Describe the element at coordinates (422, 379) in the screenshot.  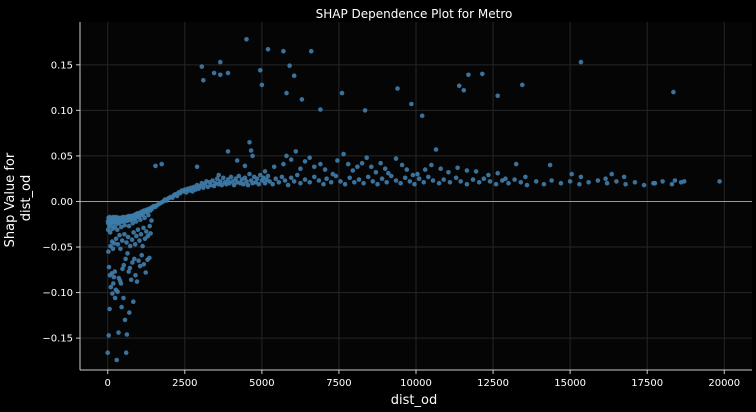
I see `x-axis-ticks: 0 2500 5000 7500 10000 12500 15000 17500 20000` at that location.